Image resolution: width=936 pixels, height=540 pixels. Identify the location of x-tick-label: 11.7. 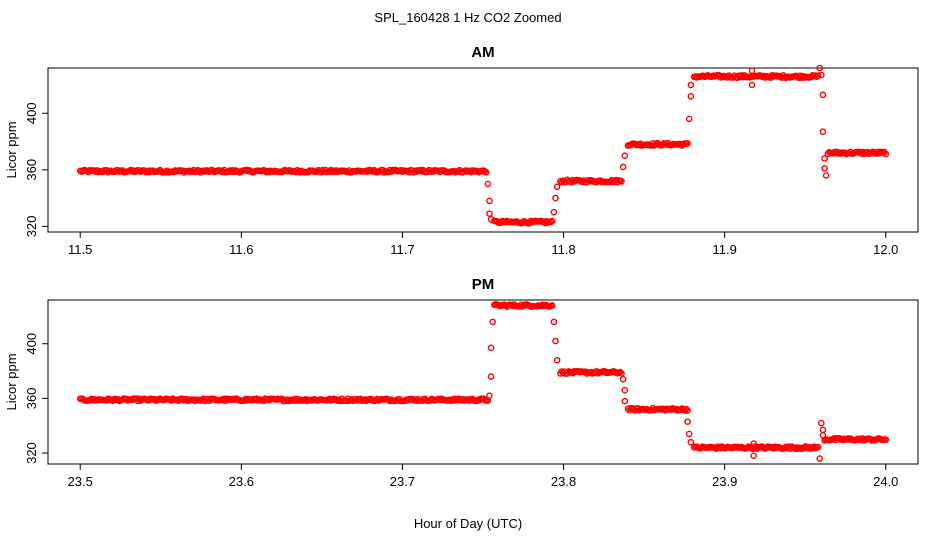
(402, 249).